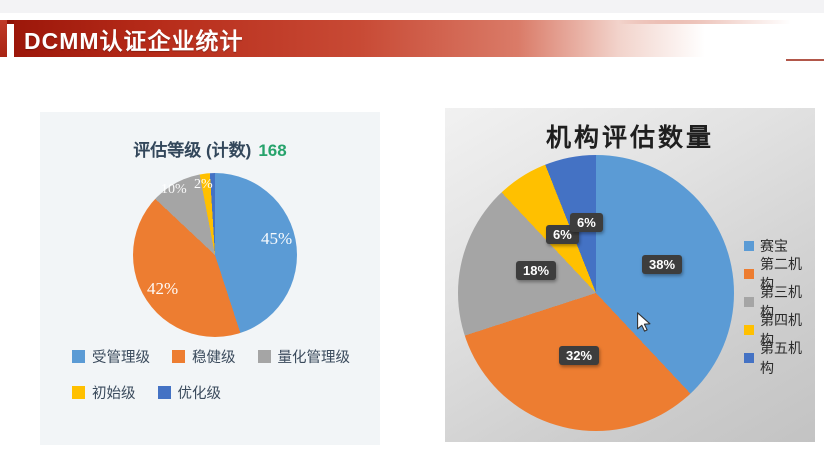  What do you see at coordinates (586, 222) in the screenshot?
I see `pie-slice-callout: 6%` at bounding box center [586, 222].